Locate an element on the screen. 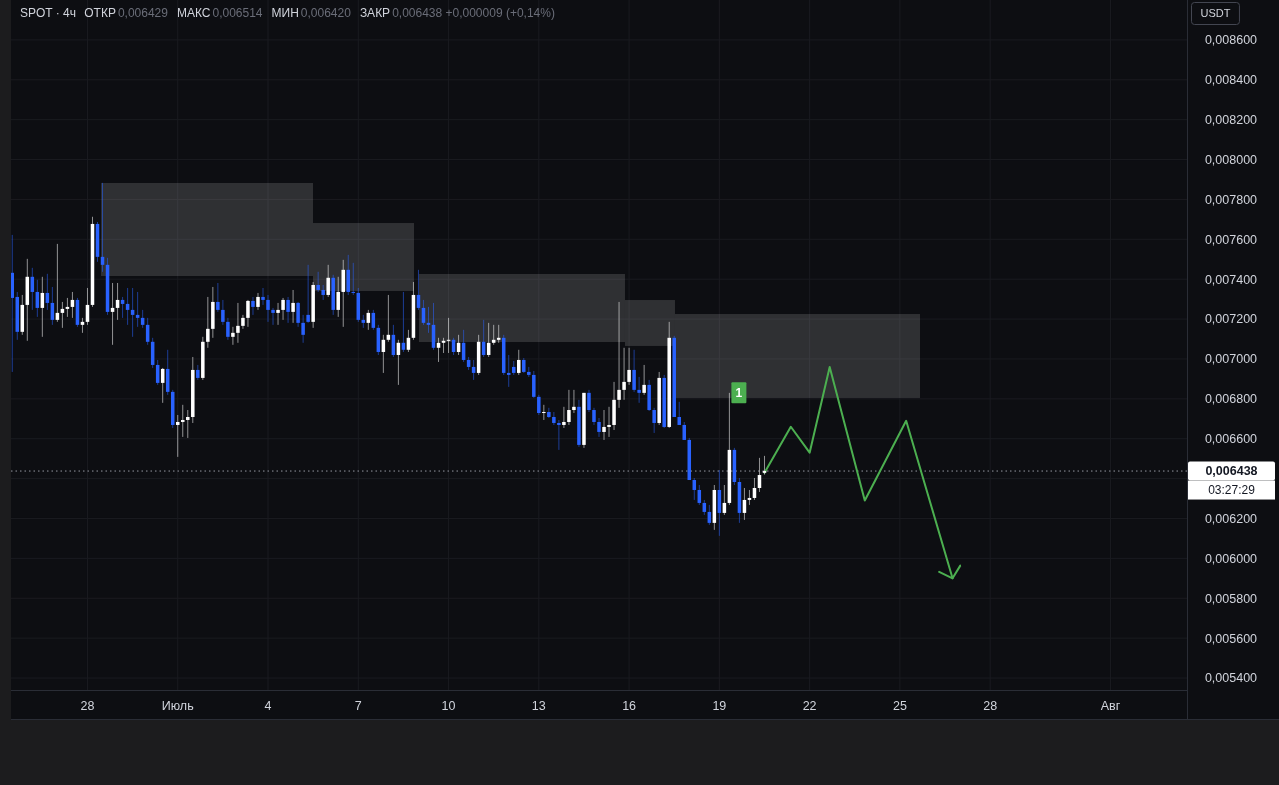  y-tick-label: 0,007400 is located at coordinates (1231, 279).